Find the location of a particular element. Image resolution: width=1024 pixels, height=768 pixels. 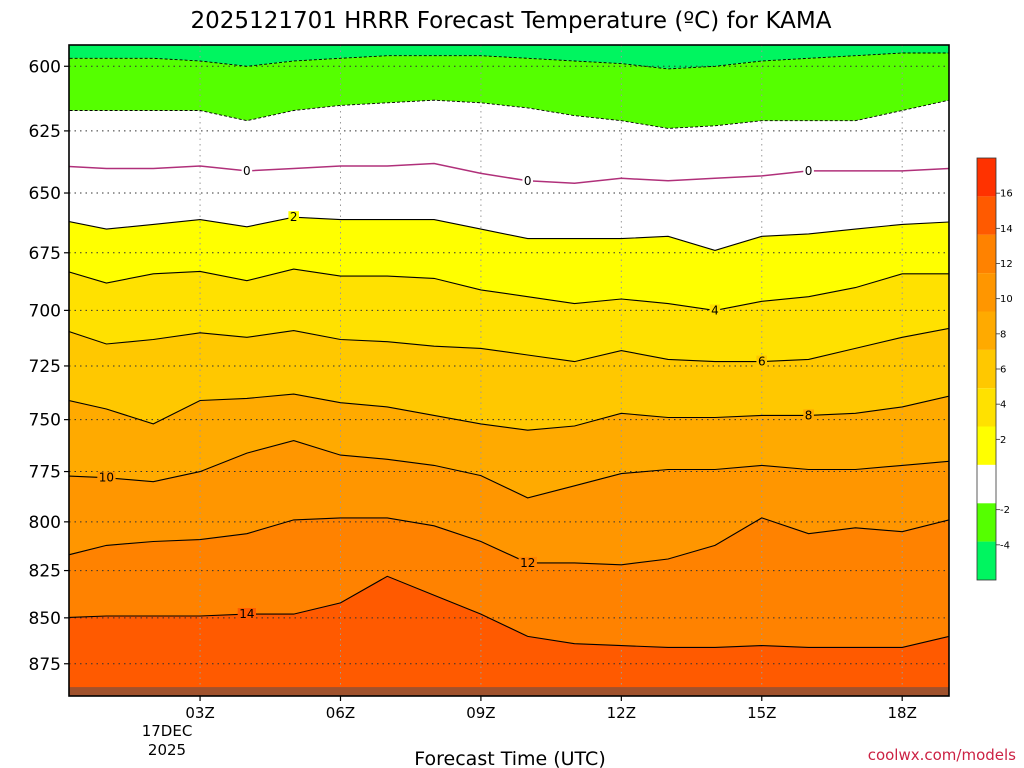

isotherm-label-2: 2 is located at coordinates (293, 217).